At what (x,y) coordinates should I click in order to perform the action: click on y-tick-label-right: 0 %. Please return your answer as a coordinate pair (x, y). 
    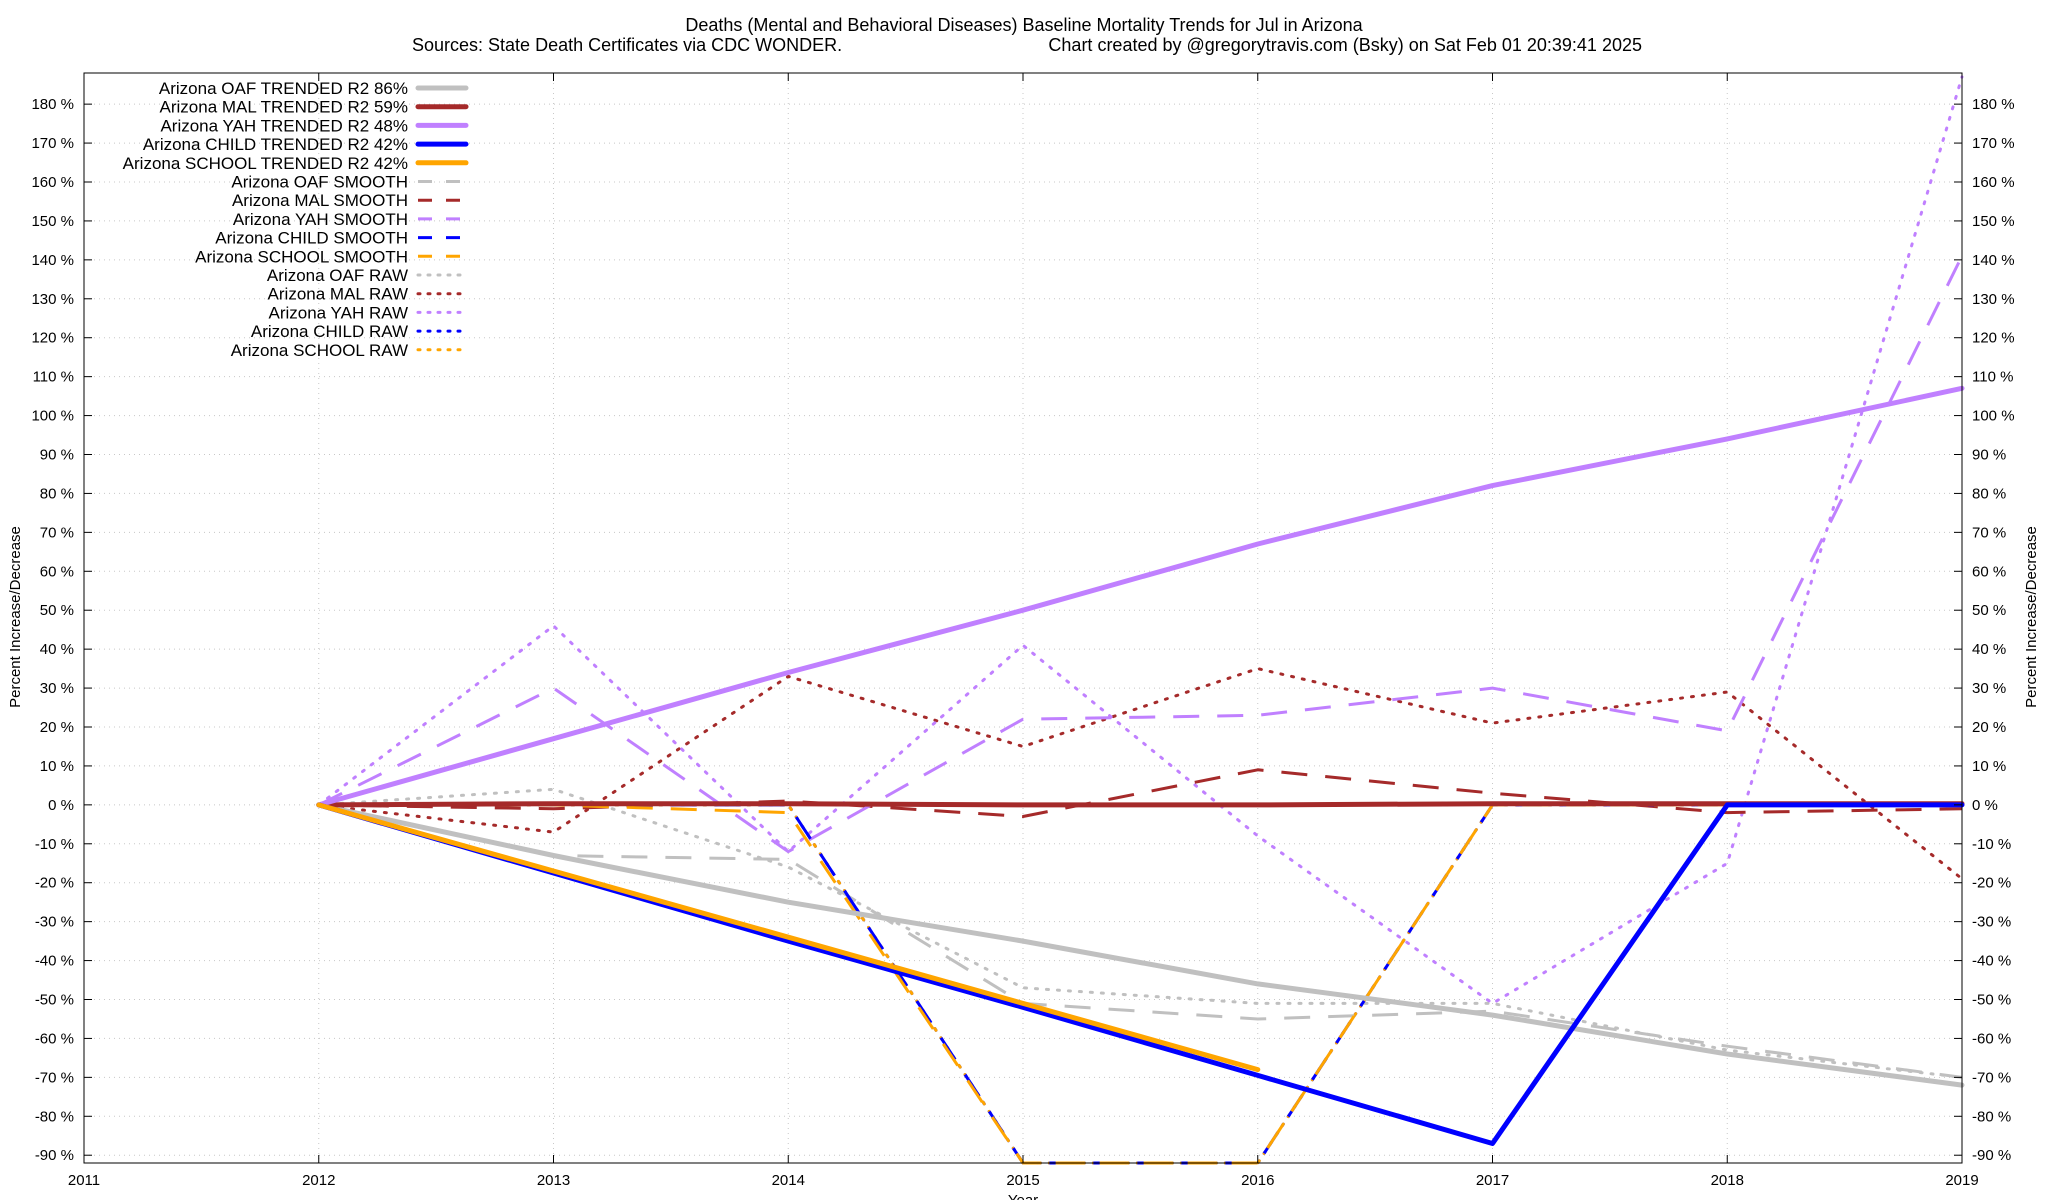
    Looking at the image, I should click on (1985, 805).